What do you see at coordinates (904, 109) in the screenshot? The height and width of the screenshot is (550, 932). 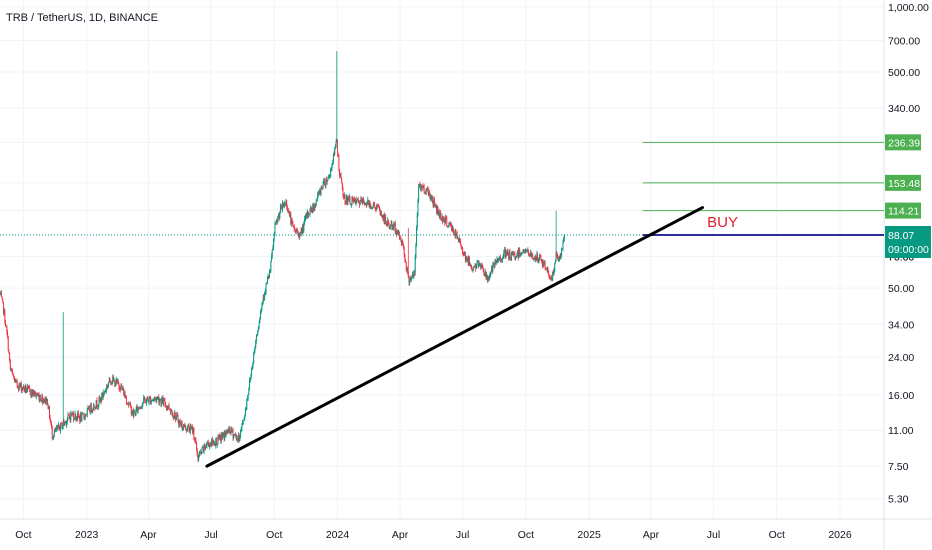 I see `price-axis-tick-label: 340.00` at bounding box center [904, 109].